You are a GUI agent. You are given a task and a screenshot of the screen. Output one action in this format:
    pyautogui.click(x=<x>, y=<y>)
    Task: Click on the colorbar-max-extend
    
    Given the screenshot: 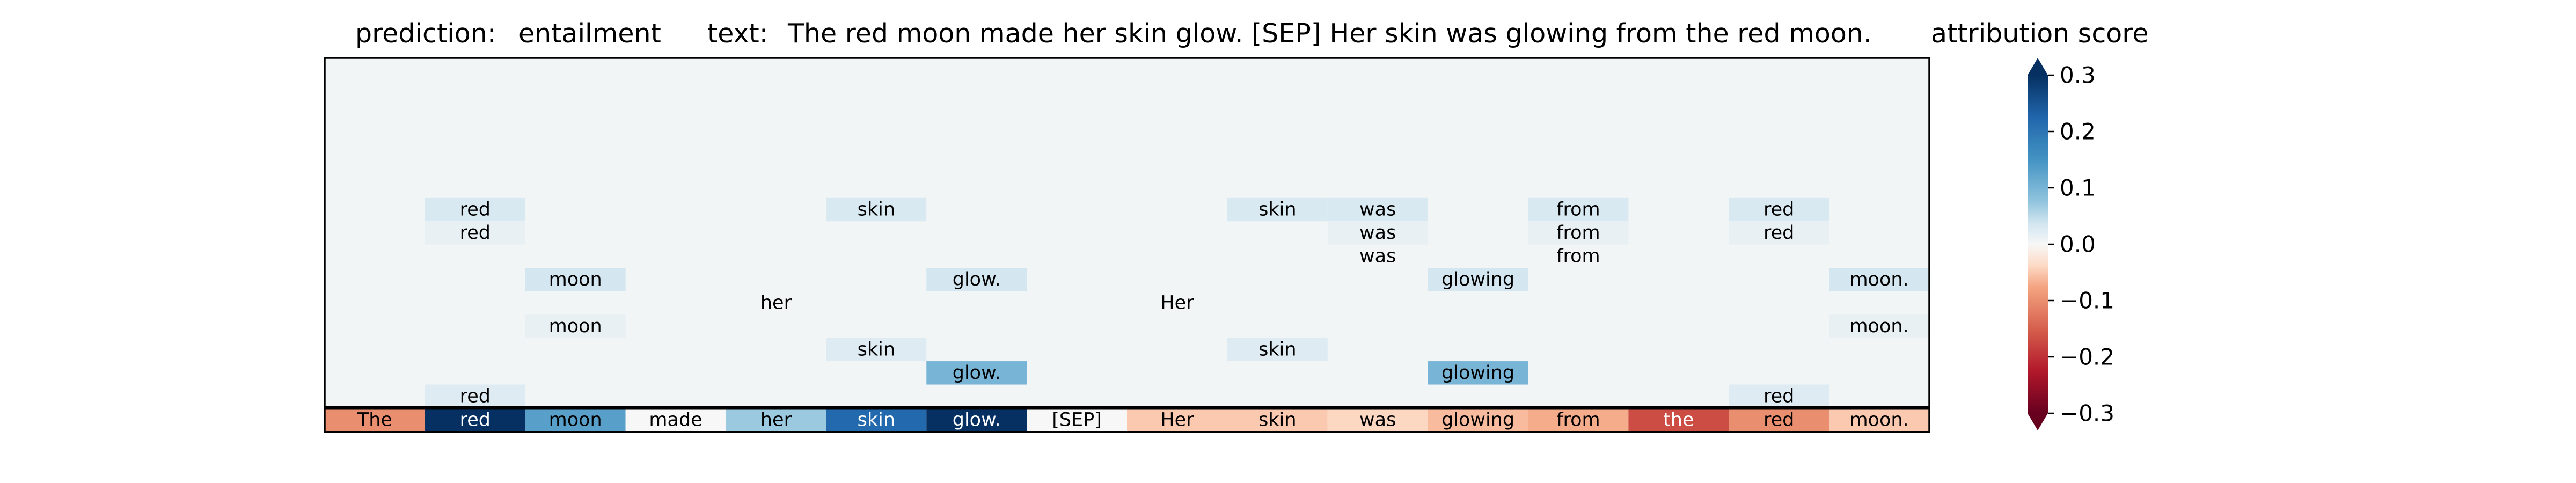 What is the action you would take?
    pyautogui.click(x=2038, y=66)
    